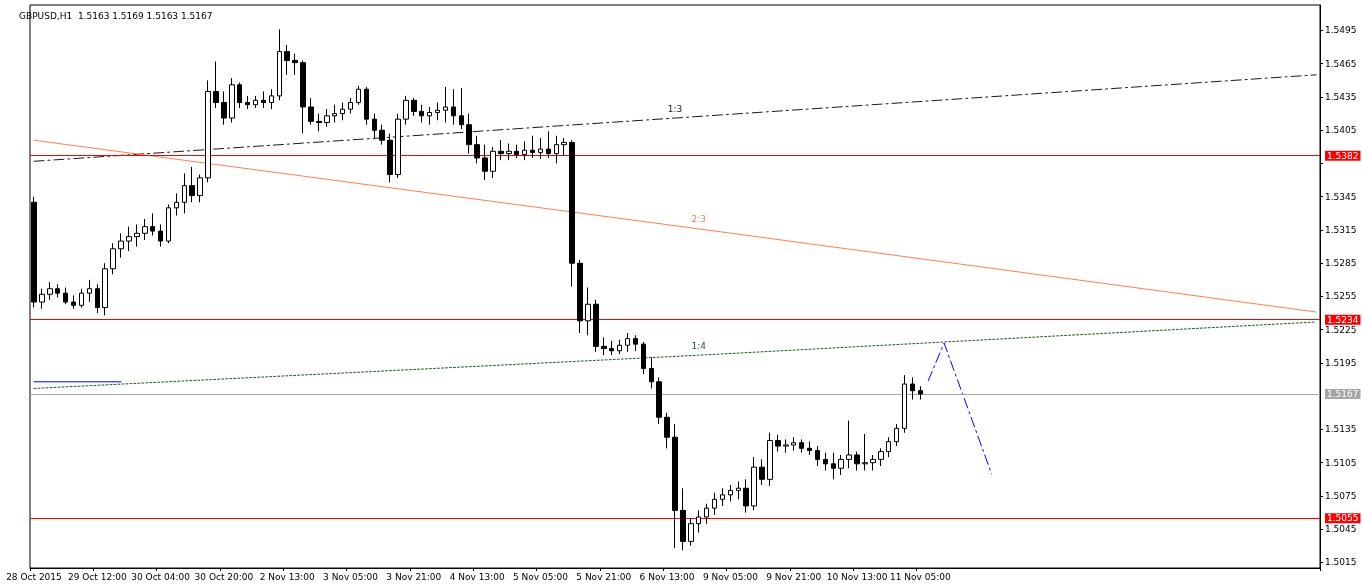 This screenshot has width=1362, height=586. What do you see at coordinates (1341, 329) in the screenshot?
I see `y-tick-label: 1.5225` at bounding box center [1341, 329].